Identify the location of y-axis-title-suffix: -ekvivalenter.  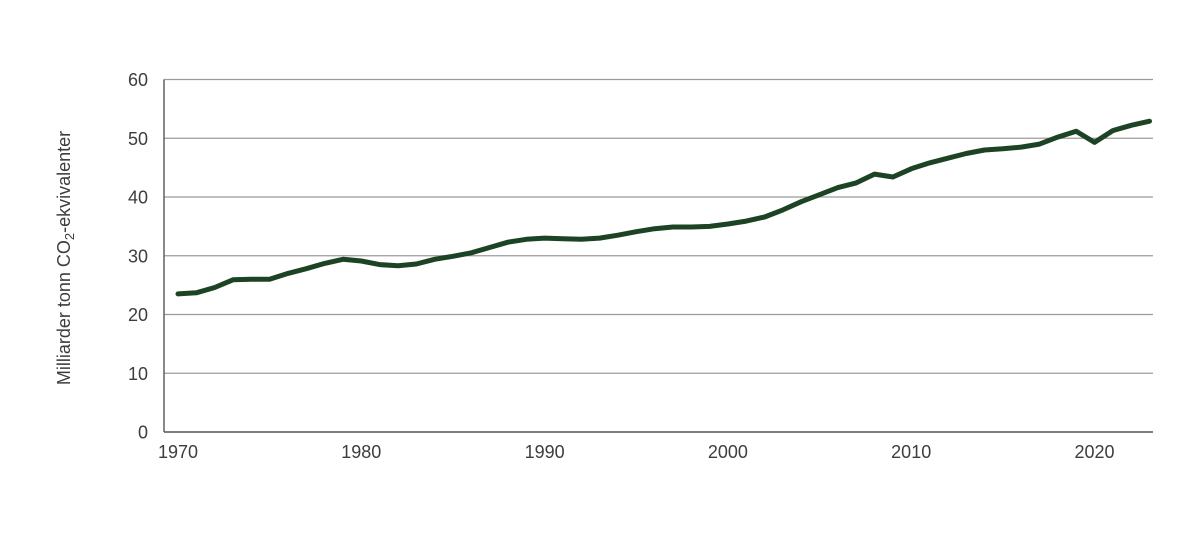
(64, 182).